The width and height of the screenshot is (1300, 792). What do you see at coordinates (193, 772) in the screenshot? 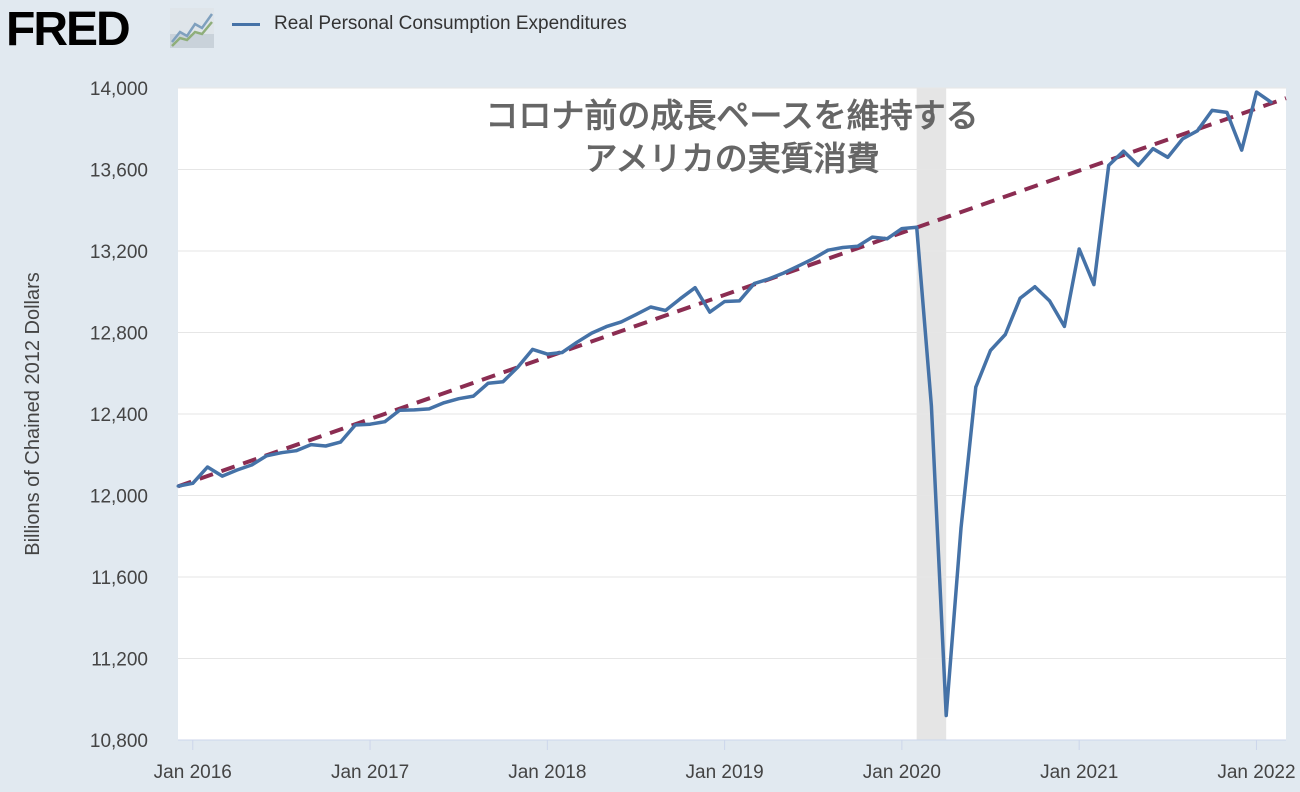
I see `x-tick-label: Jan 2016` at bounding box center [193, 772].